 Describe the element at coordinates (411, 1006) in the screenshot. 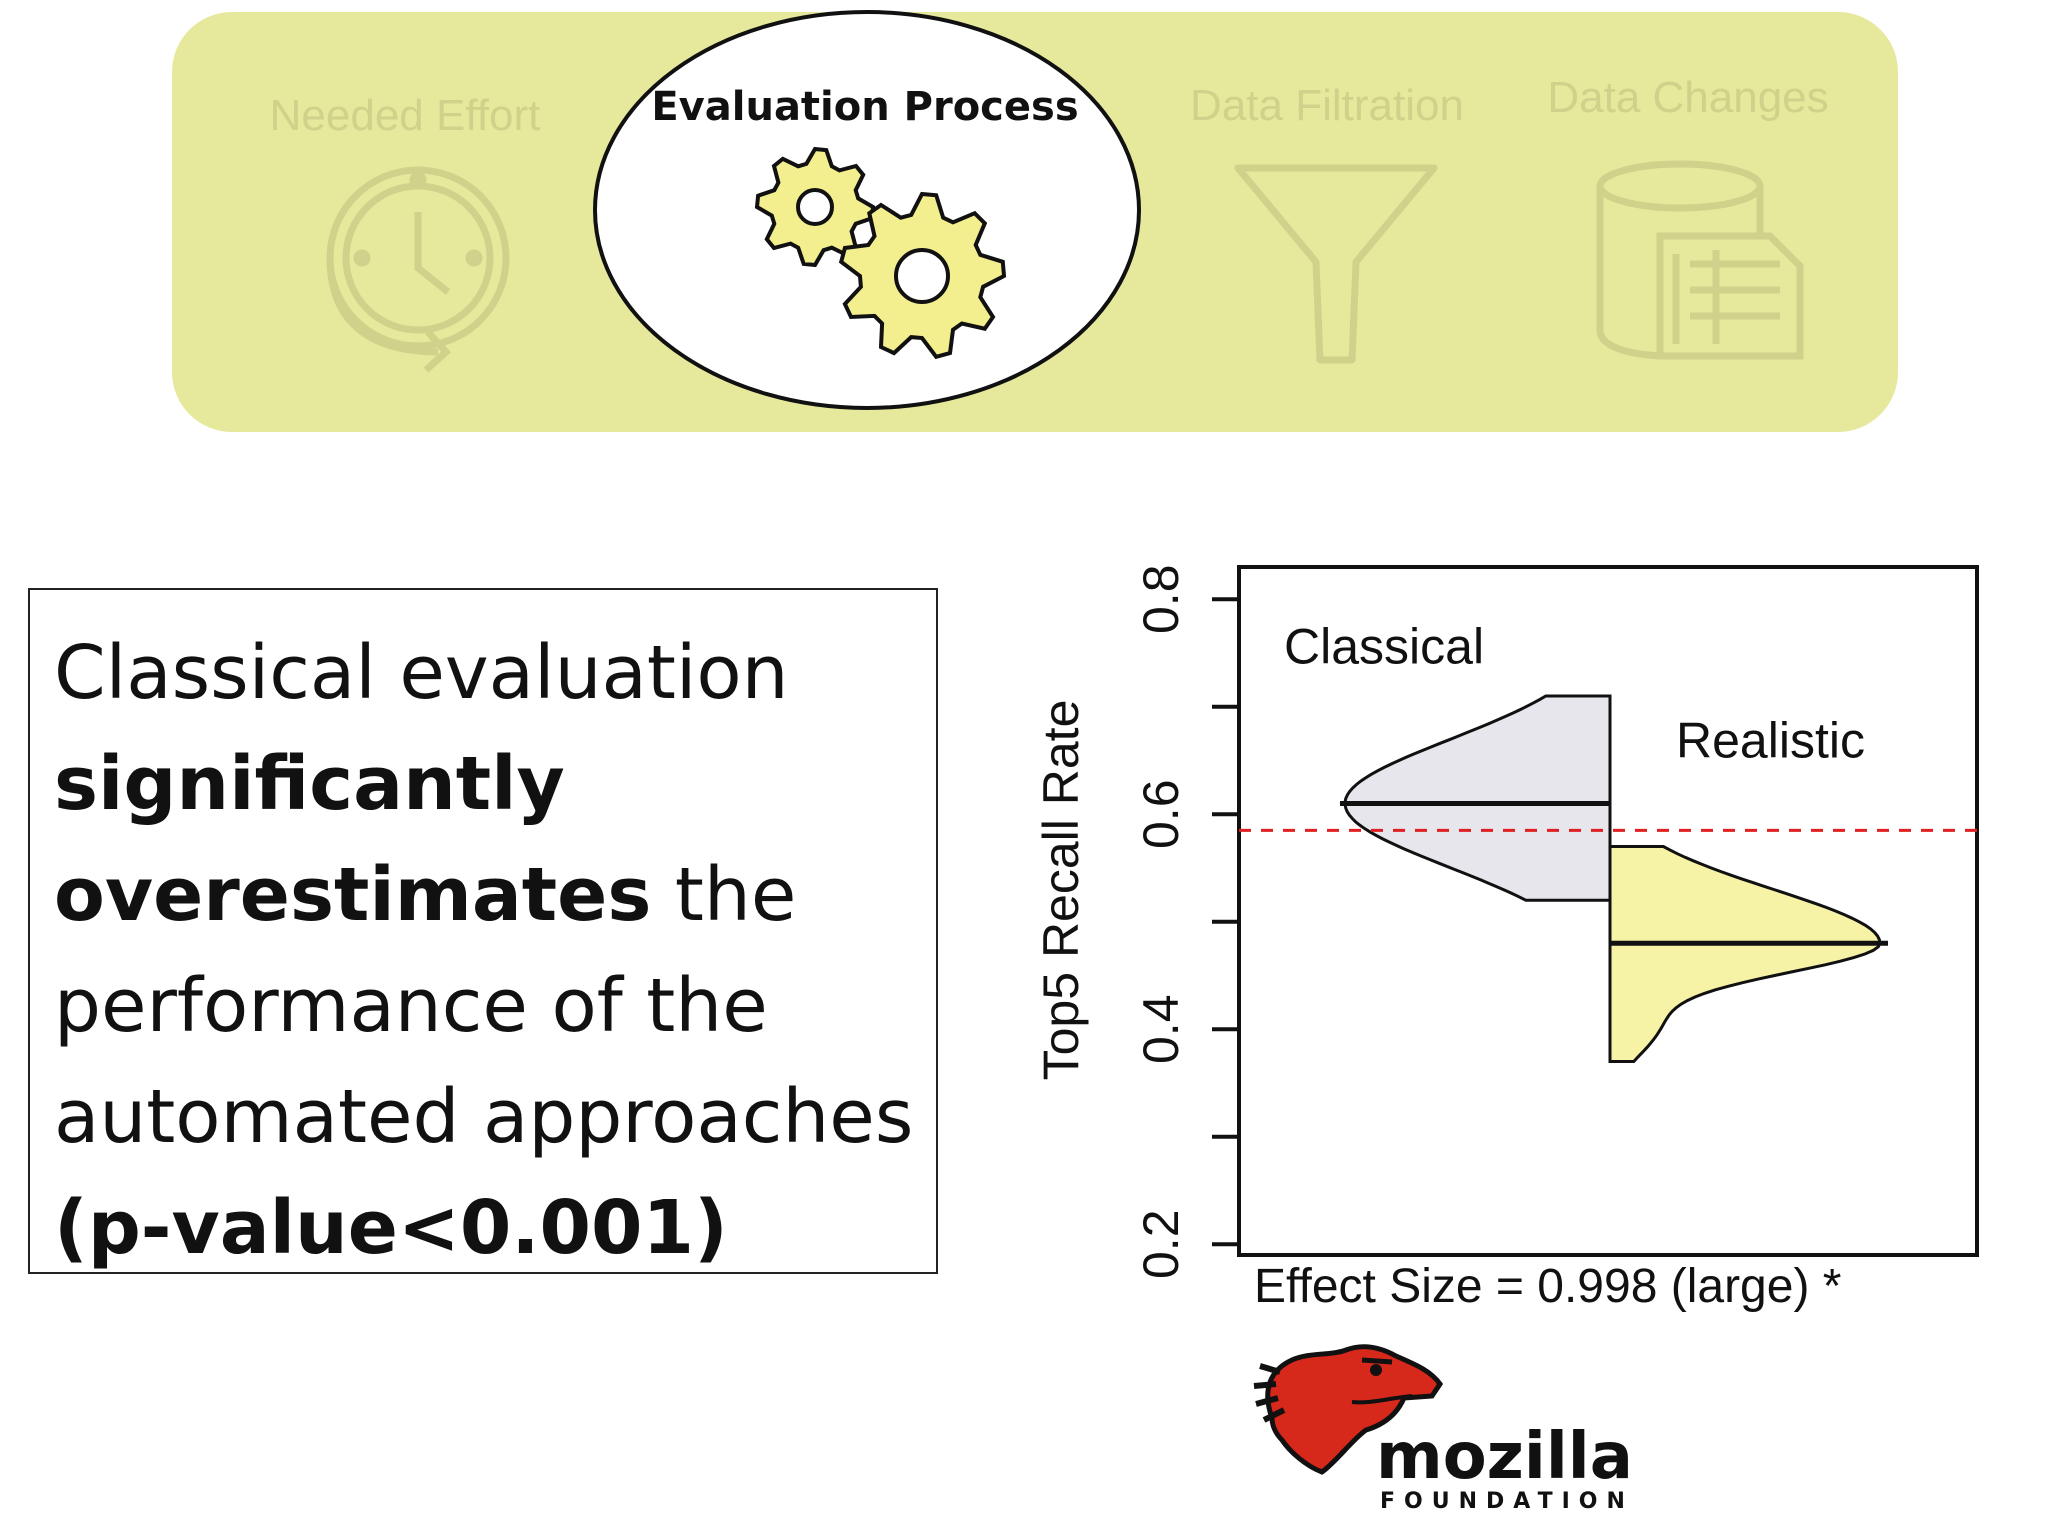

I see `conclusion-line-4: performance of the` at that location.